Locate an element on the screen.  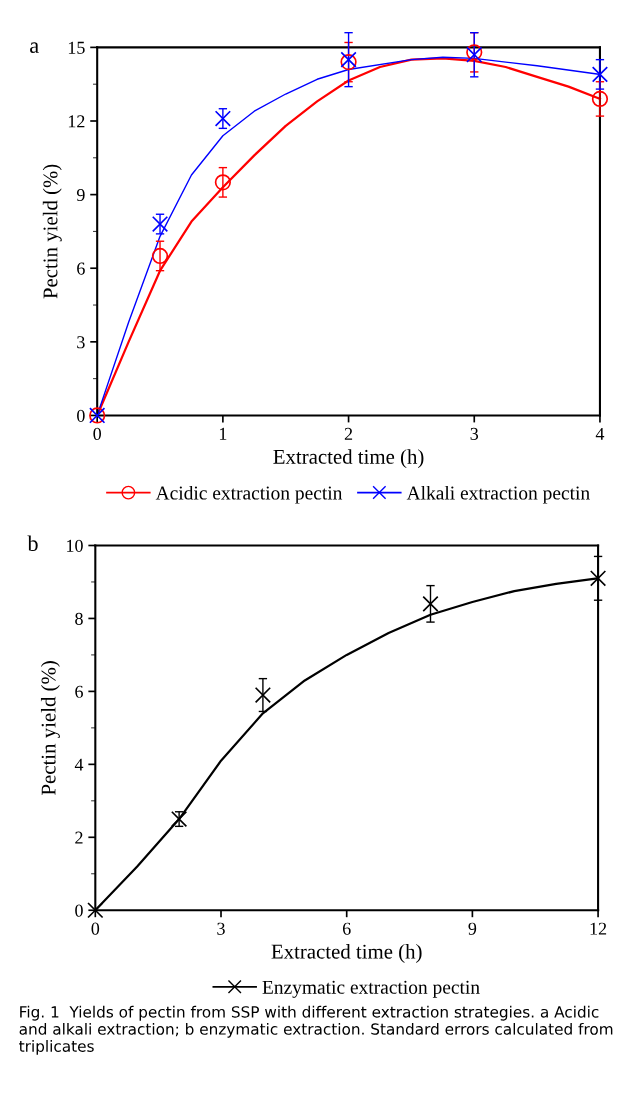
caption: Fig. 1 Yields of pectin from SSP with different extraction strategies. a Acidic and alkali extraction; b enzymatic extraction. Standard errors calculated from triplicates is located at coordinates (316, 1030).